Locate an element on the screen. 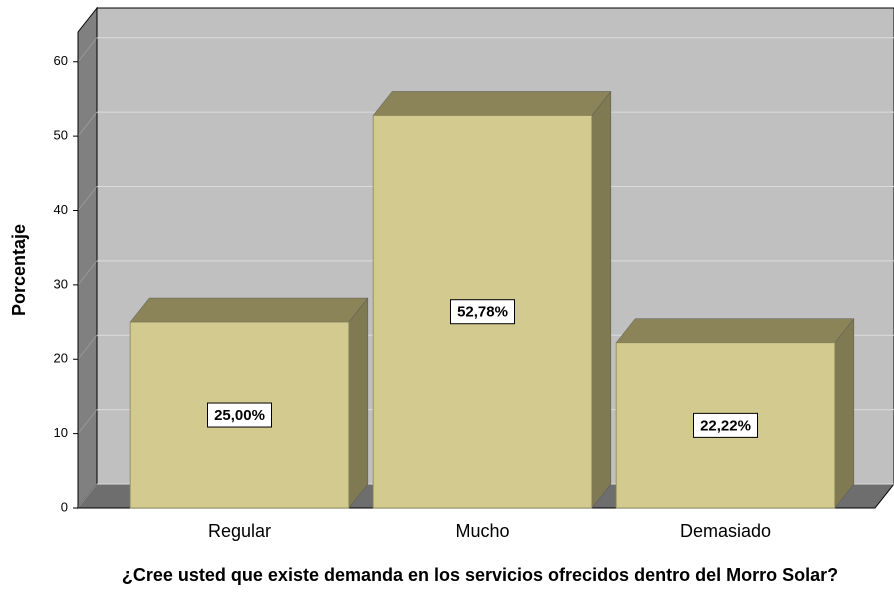 This screenshot has width=894, height=615. left-wall is located at coordinates (87, 258).